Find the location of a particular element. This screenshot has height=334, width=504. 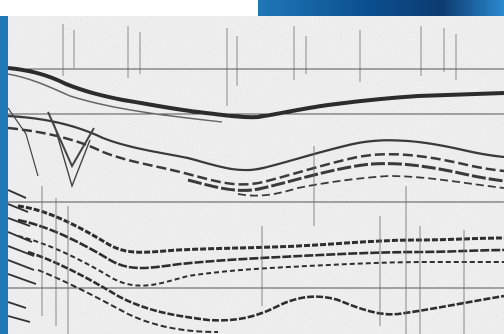

v-feature is located at coordinates (51, 148).